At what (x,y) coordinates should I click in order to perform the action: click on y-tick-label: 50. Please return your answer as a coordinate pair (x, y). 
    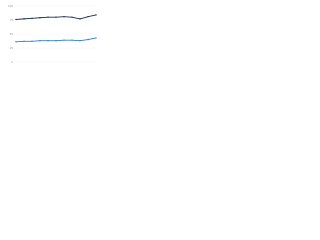
    Looking at the image, I should click on (12, 34).